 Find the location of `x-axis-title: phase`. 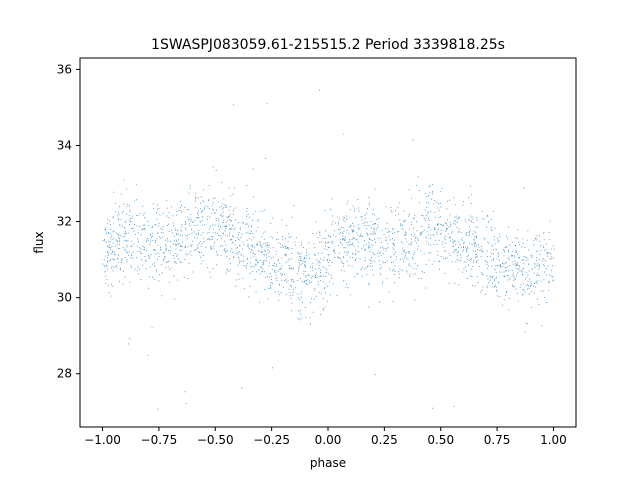

x-axis-title: phase is located at coordinates (328, 463).